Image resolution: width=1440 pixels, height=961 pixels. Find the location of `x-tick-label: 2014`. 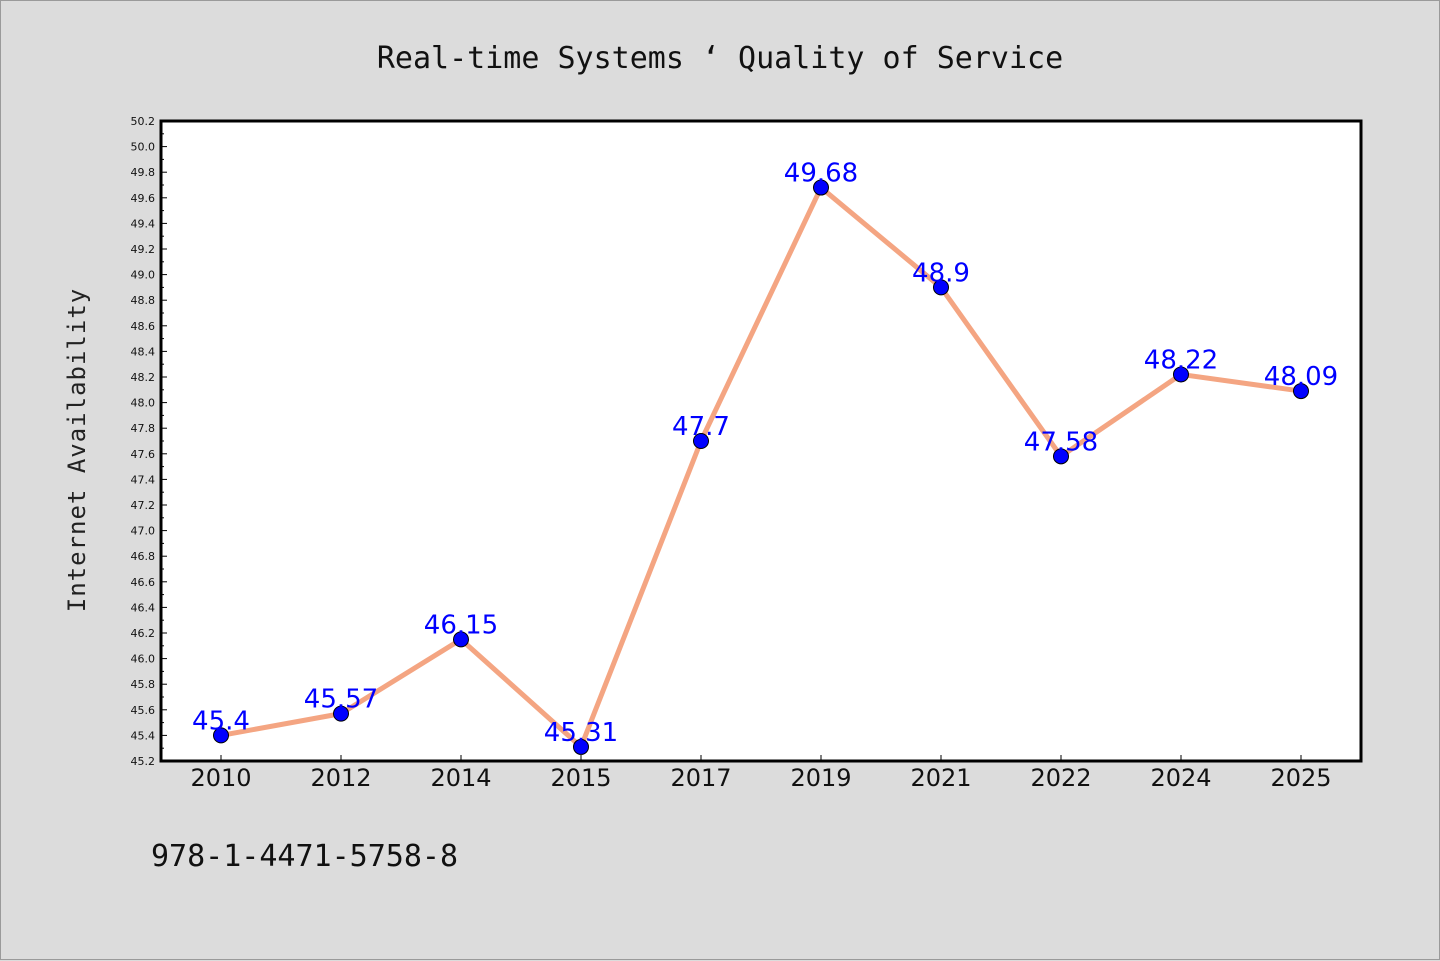

x-tick-label: 2014 is located at coordinates (460, 778).